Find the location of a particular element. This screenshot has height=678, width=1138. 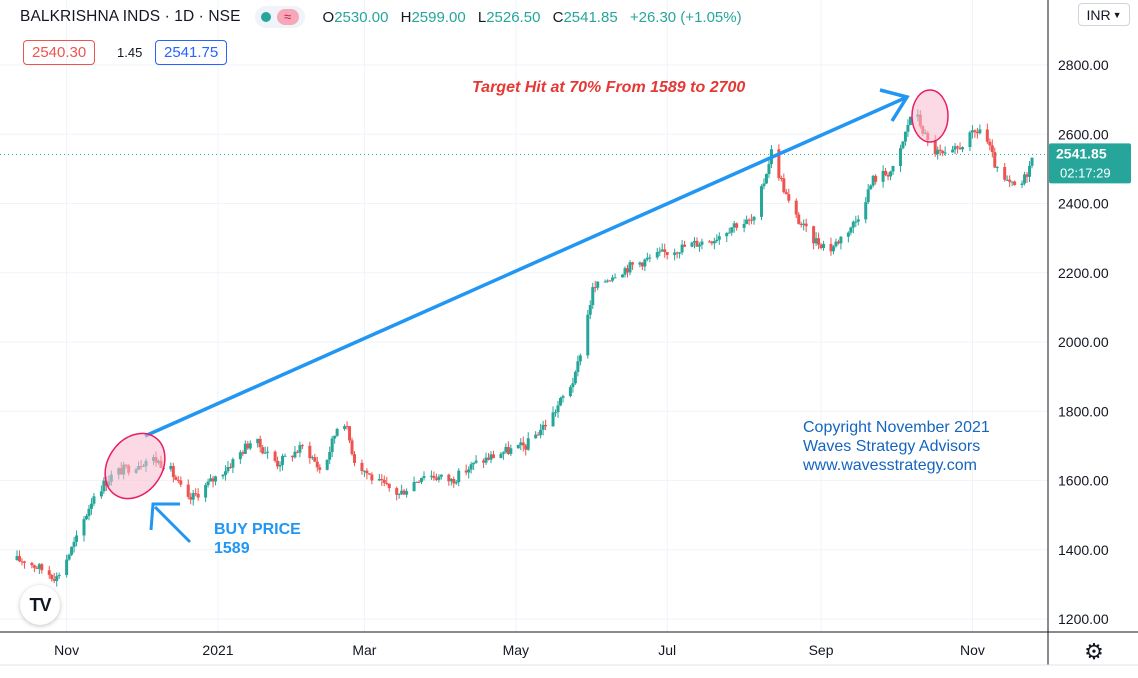

y-tick-label: 1200.00 is located at coordinates (1083, 619).